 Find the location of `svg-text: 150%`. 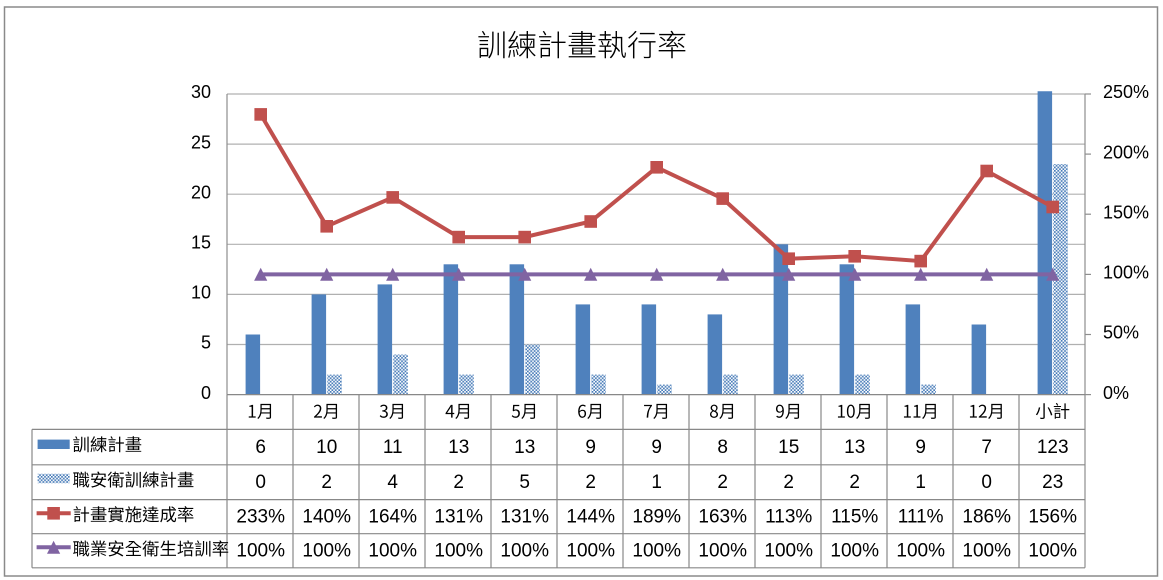

svg-text: 150% is located at coordinates (1126, 212).